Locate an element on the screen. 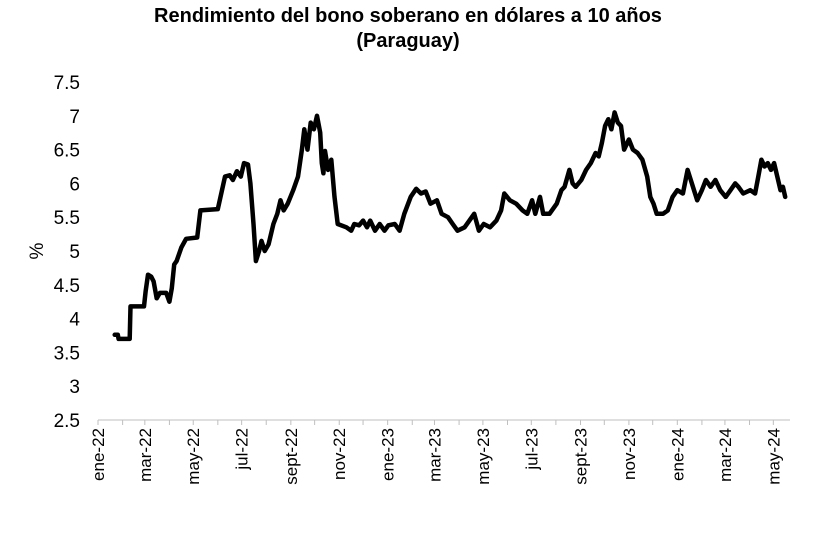 The width and height of the screenshot is (816, 542). y-tick-label: 7.5 is located at coordinates (67, 83).